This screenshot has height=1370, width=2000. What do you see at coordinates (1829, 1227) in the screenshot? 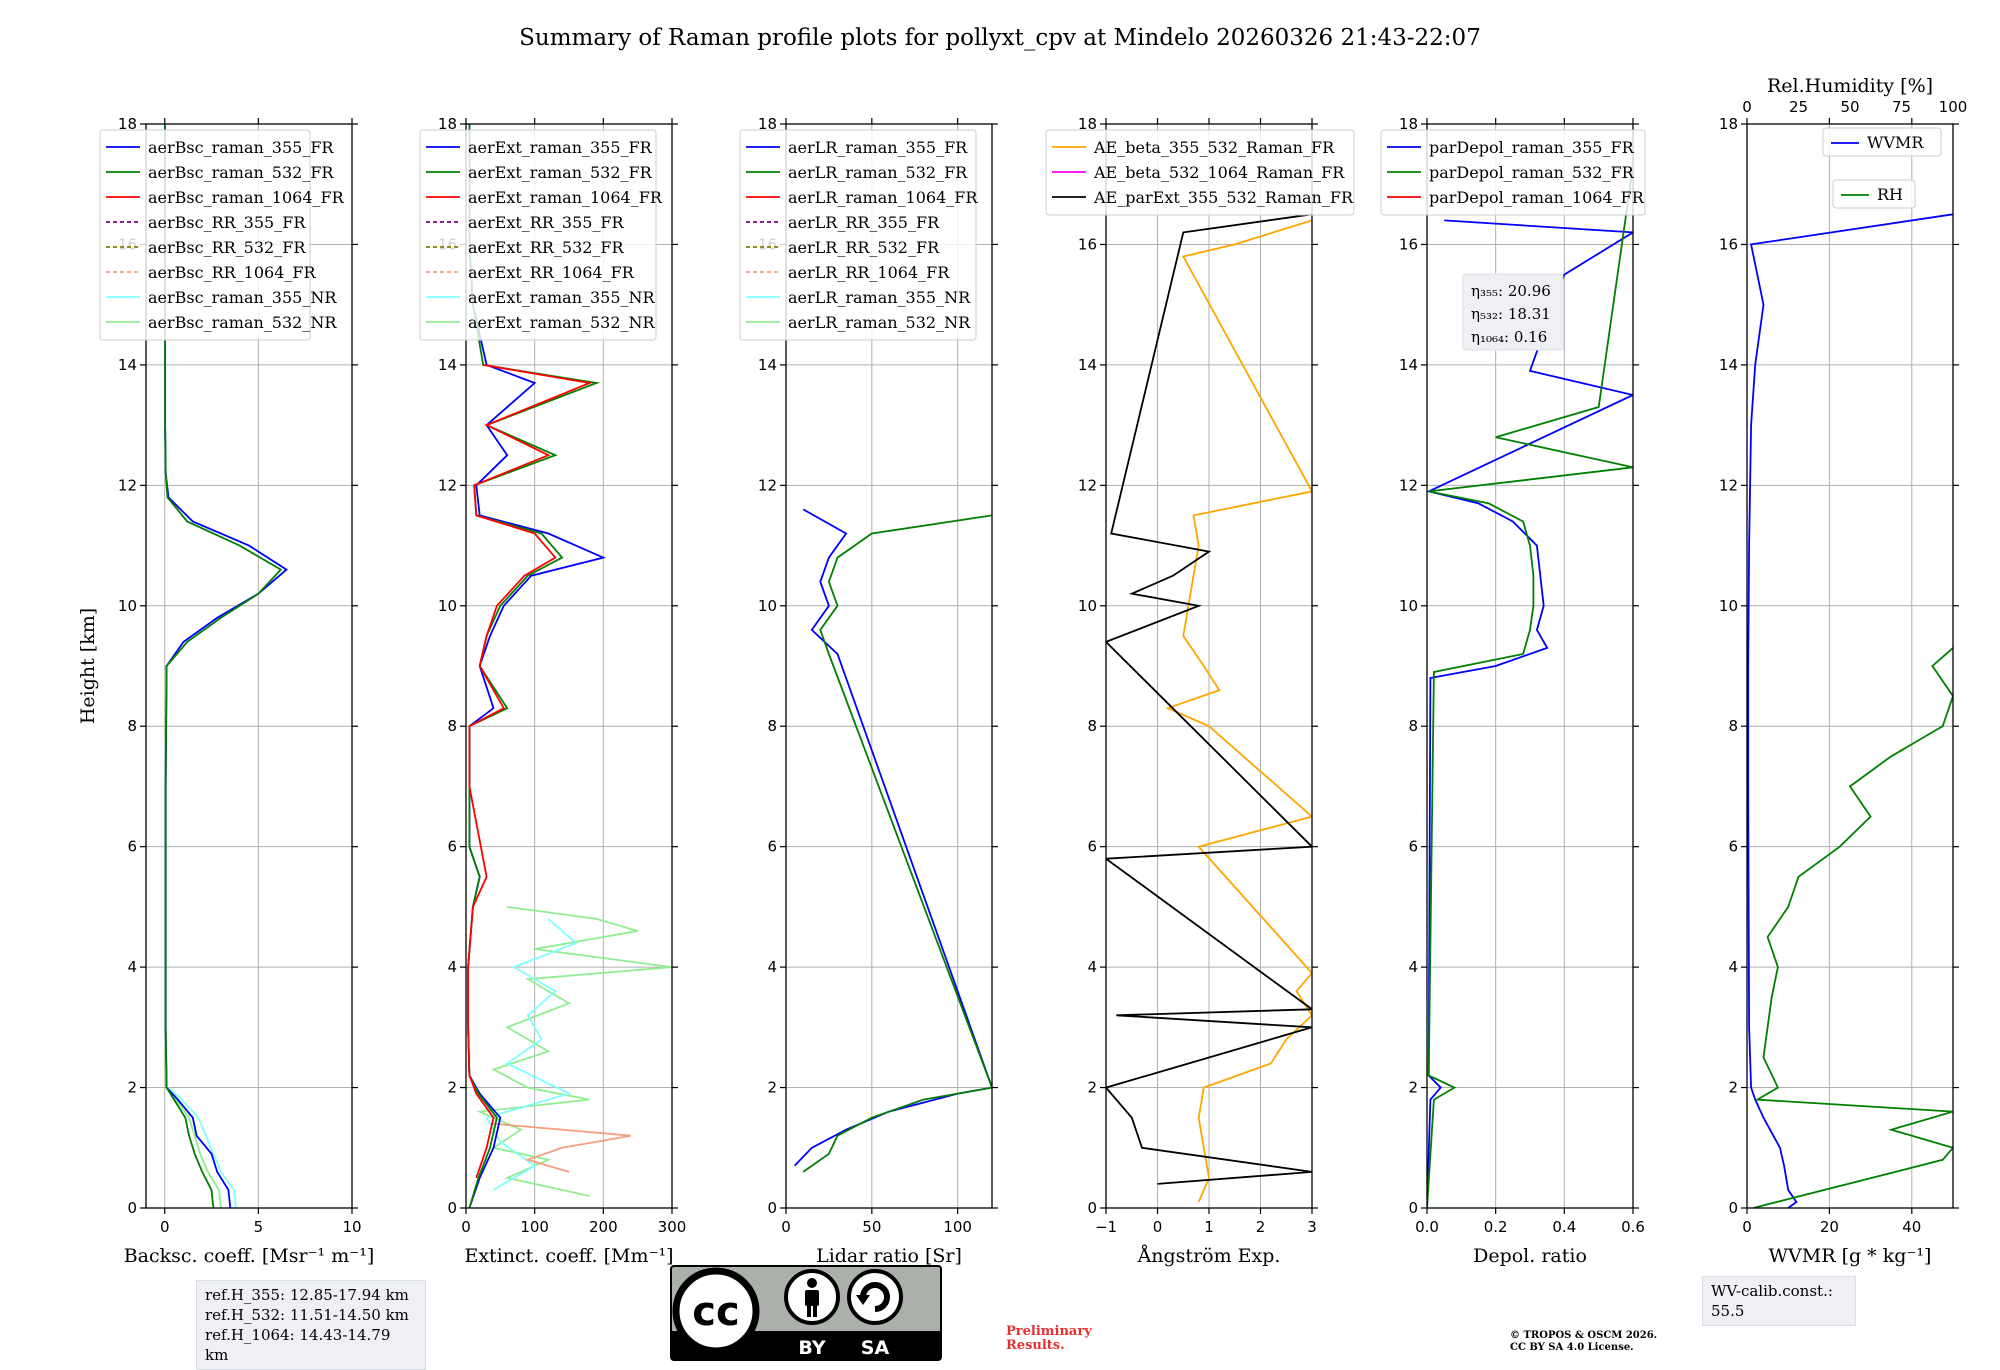
I see `x-tick-label-wvmr: 20` at bounding box center [1829, 1227].